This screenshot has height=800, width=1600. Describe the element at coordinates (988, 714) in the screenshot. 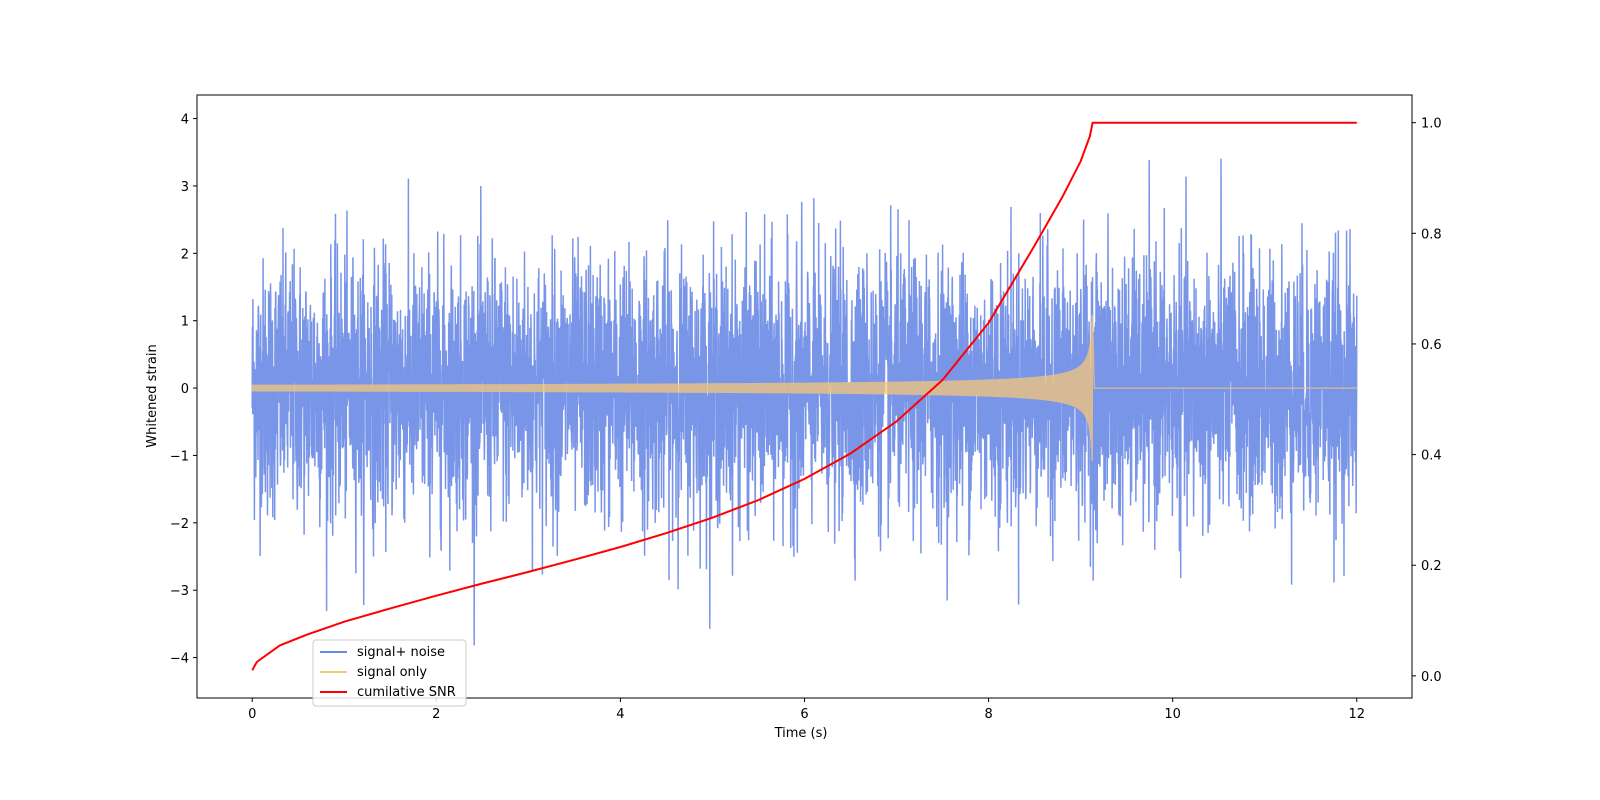

I see `x-tick-label: 8` at that location.